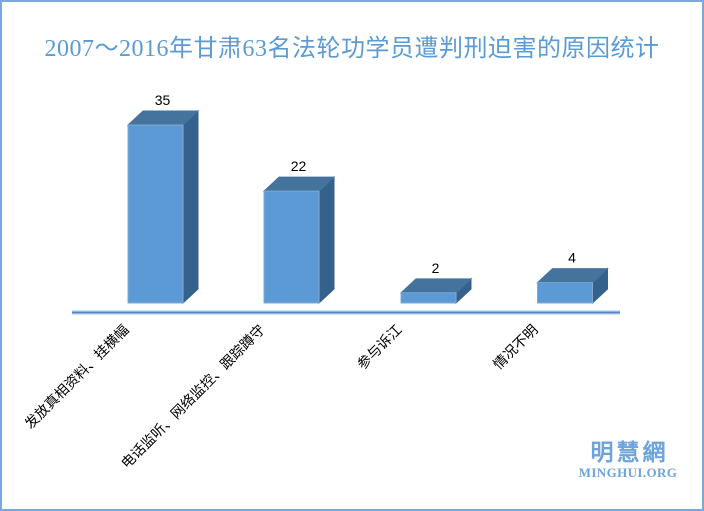 This screenshot has width=704, height=511. I want to click on bar-value-label: 22, so click(299, 166).